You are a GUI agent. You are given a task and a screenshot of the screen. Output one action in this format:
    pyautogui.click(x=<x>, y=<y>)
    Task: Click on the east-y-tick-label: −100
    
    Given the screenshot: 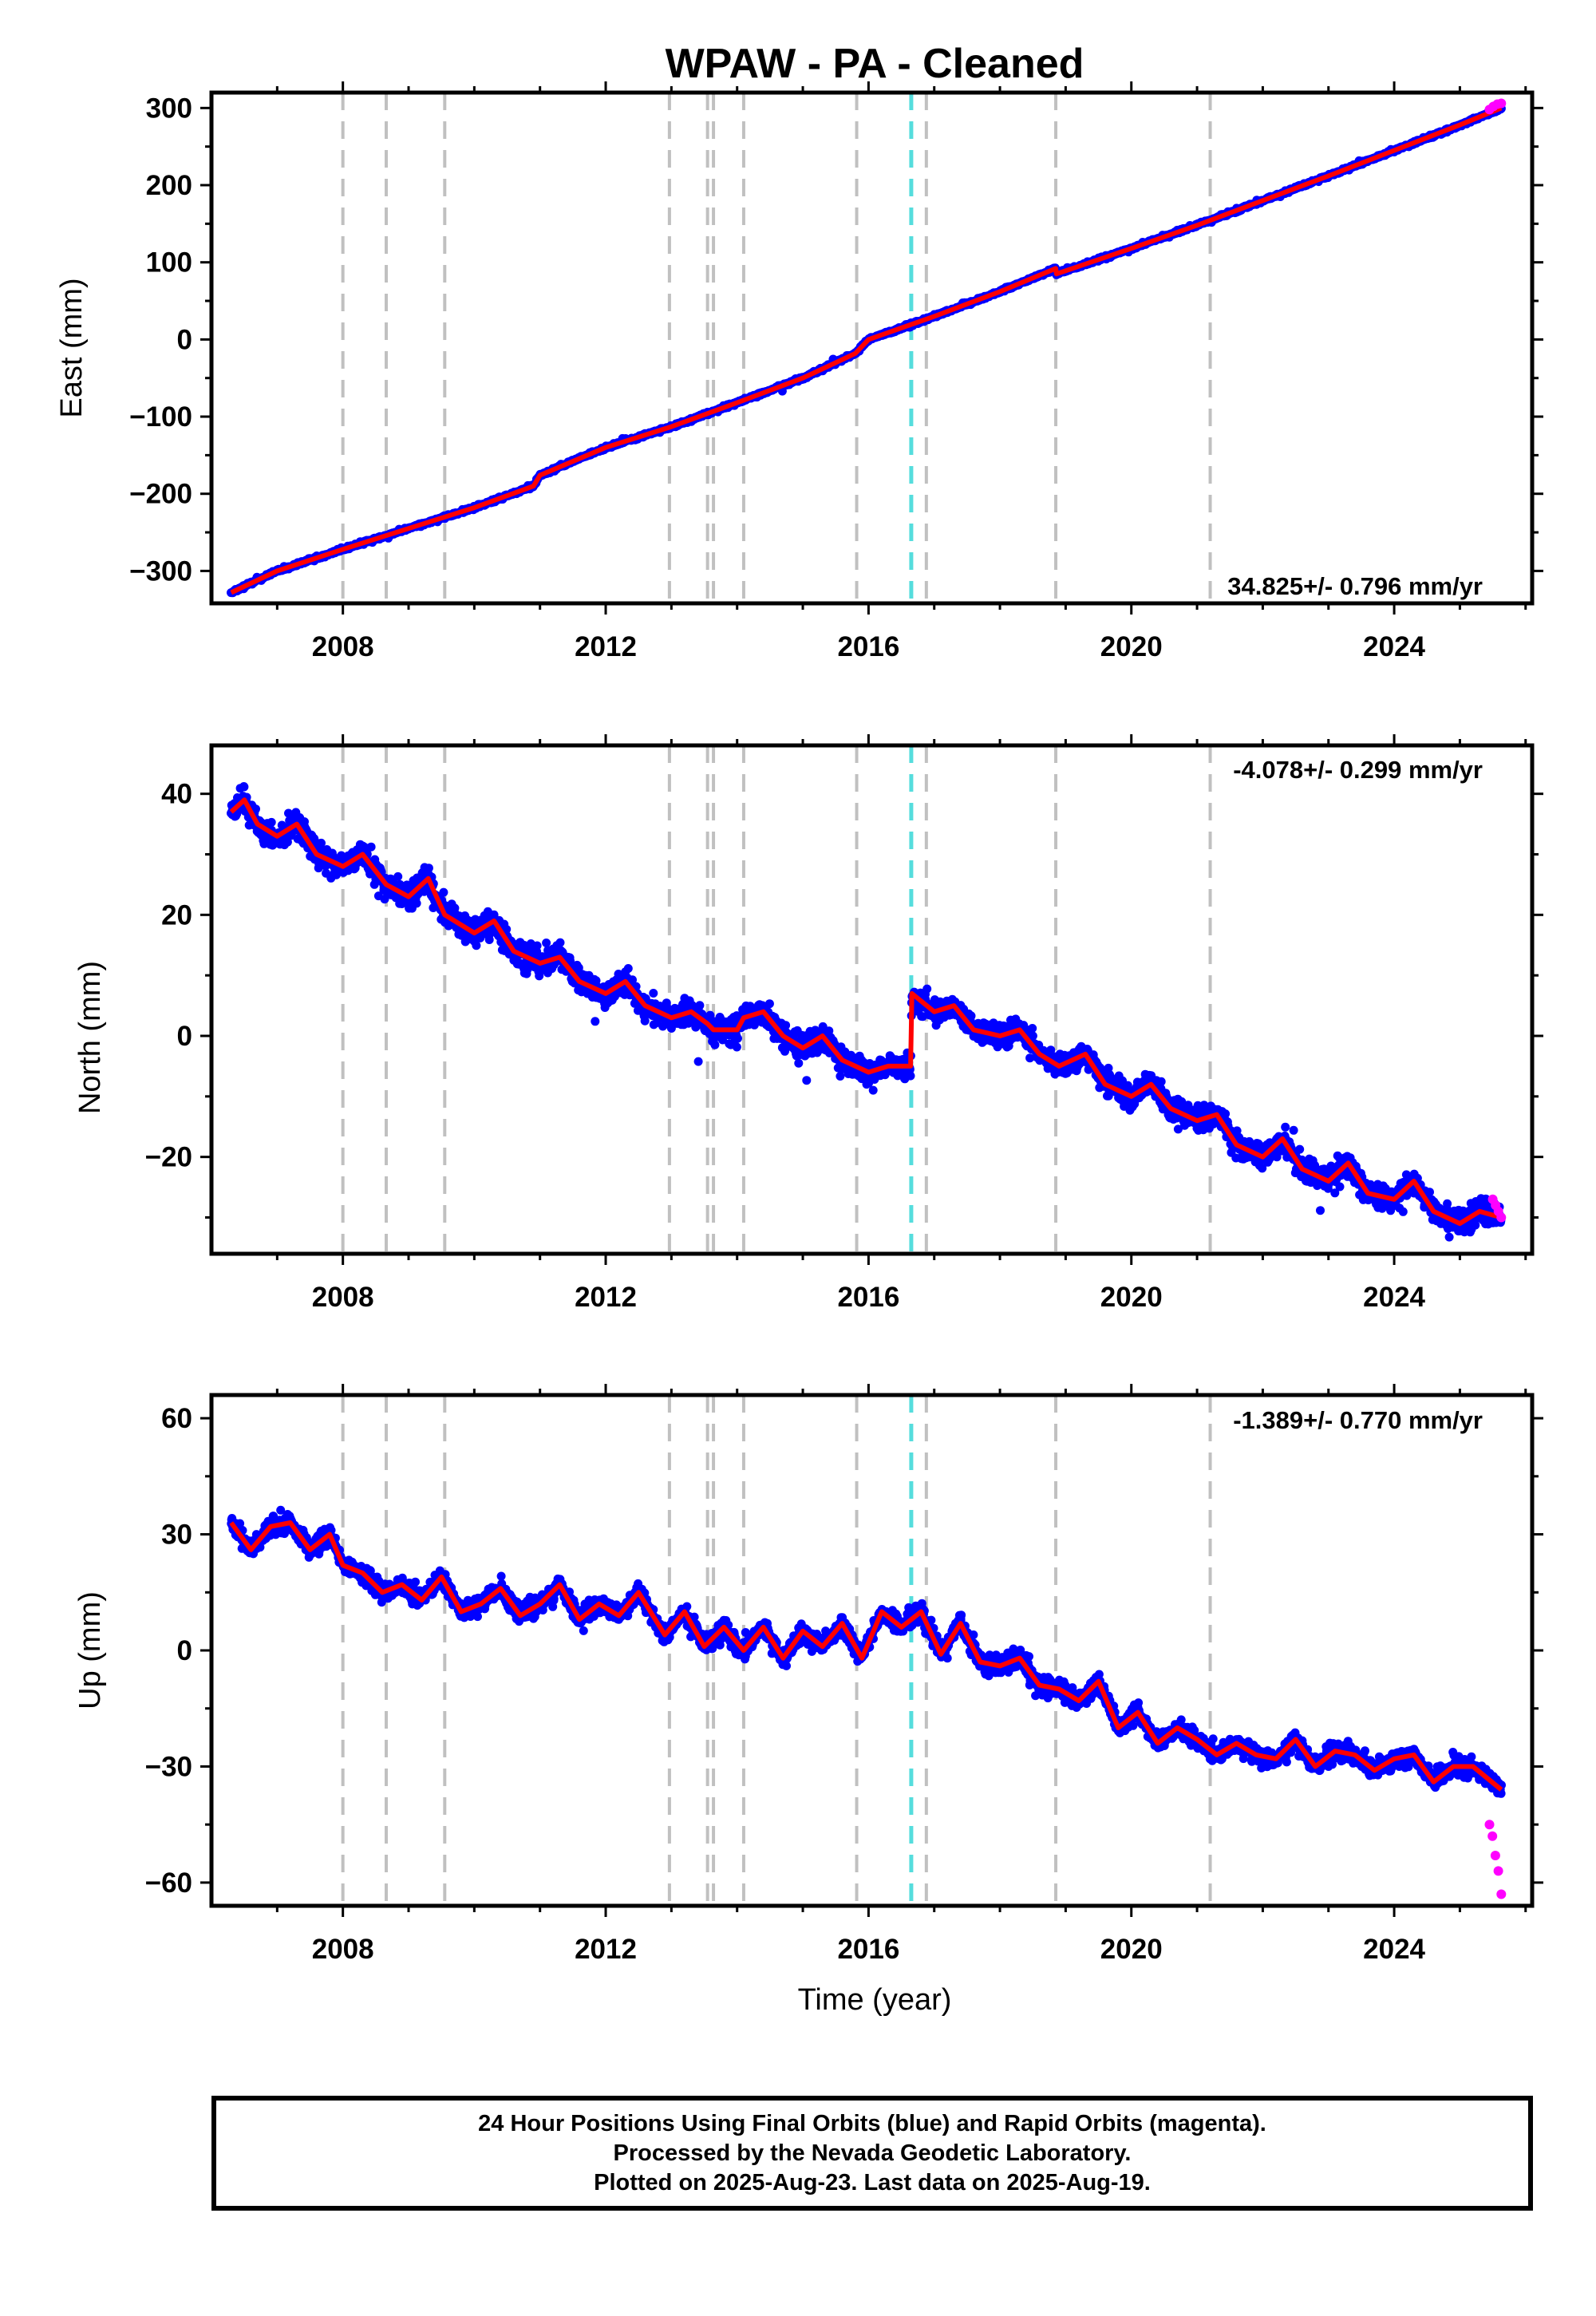 What is the action you would take?
    pyautogui.click(x=160, y=417)
    